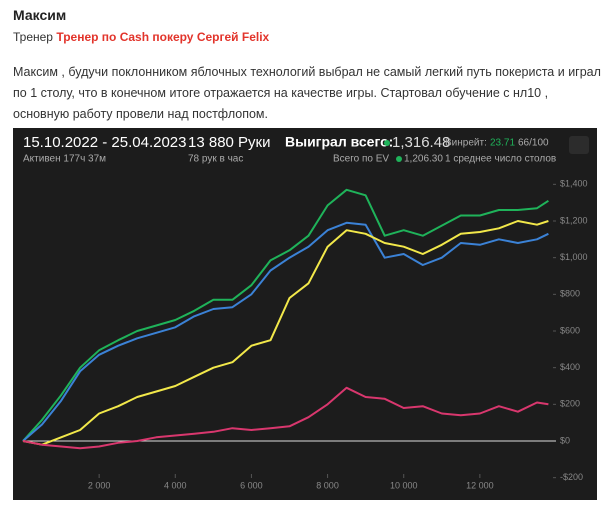 This screenshot has width=610, height=515. I want to click on y-tick-label: $1,400, so click(574, 184).